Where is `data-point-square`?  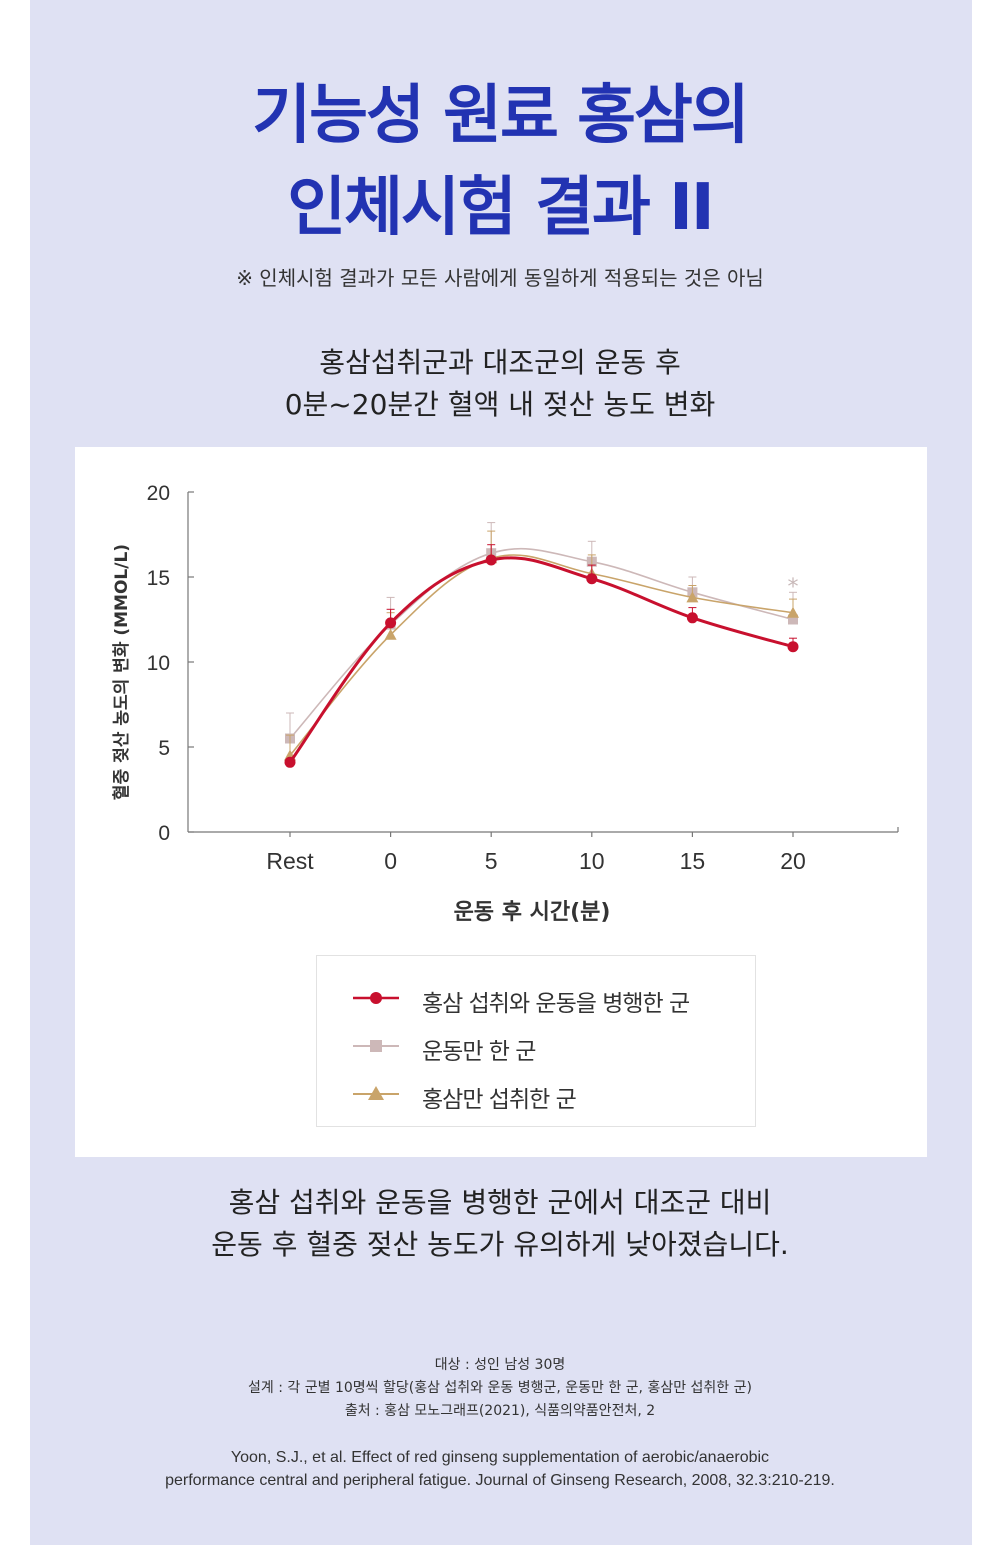 data-point-square is located at coordinates (793, 619).